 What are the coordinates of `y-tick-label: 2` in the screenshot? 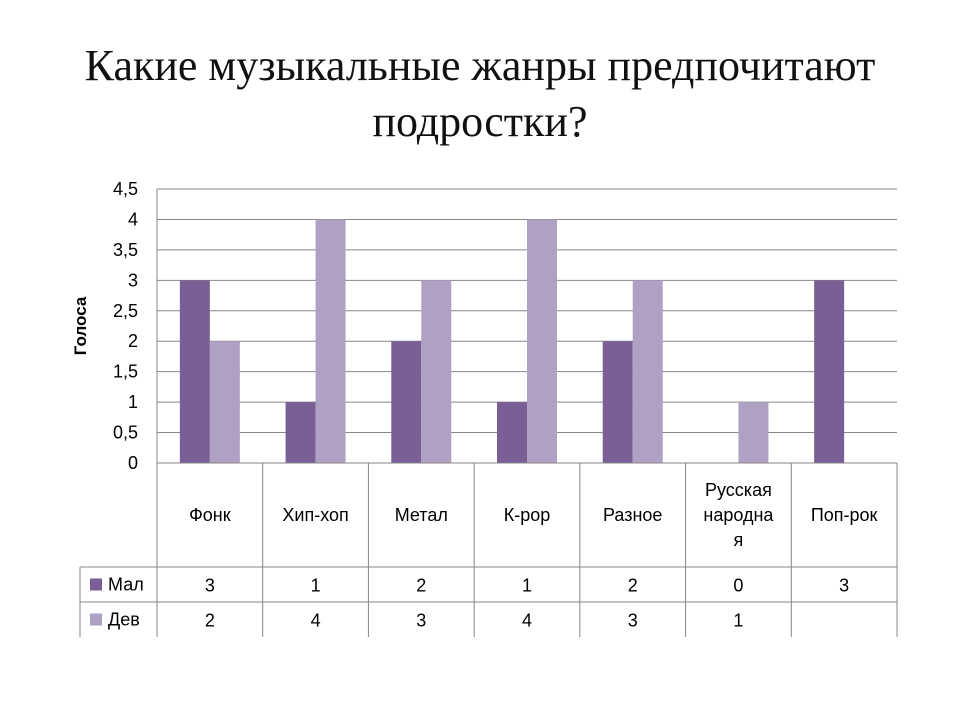 It's located at (133, 341).